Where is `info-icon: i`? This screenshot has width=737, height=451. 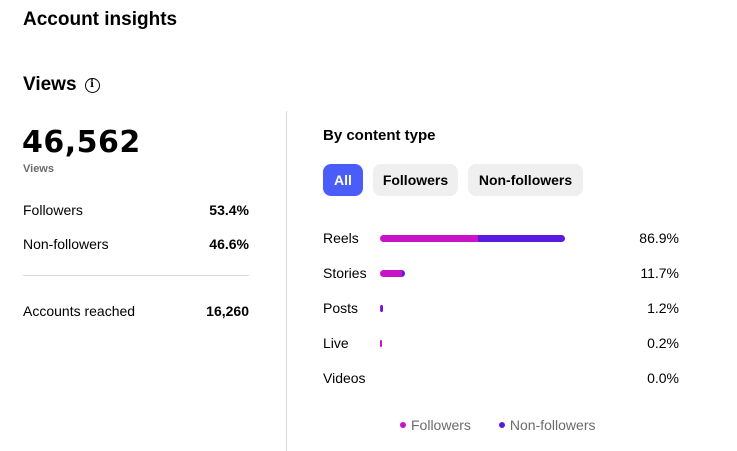
info-icon: i is located at coordinates (92, 85).